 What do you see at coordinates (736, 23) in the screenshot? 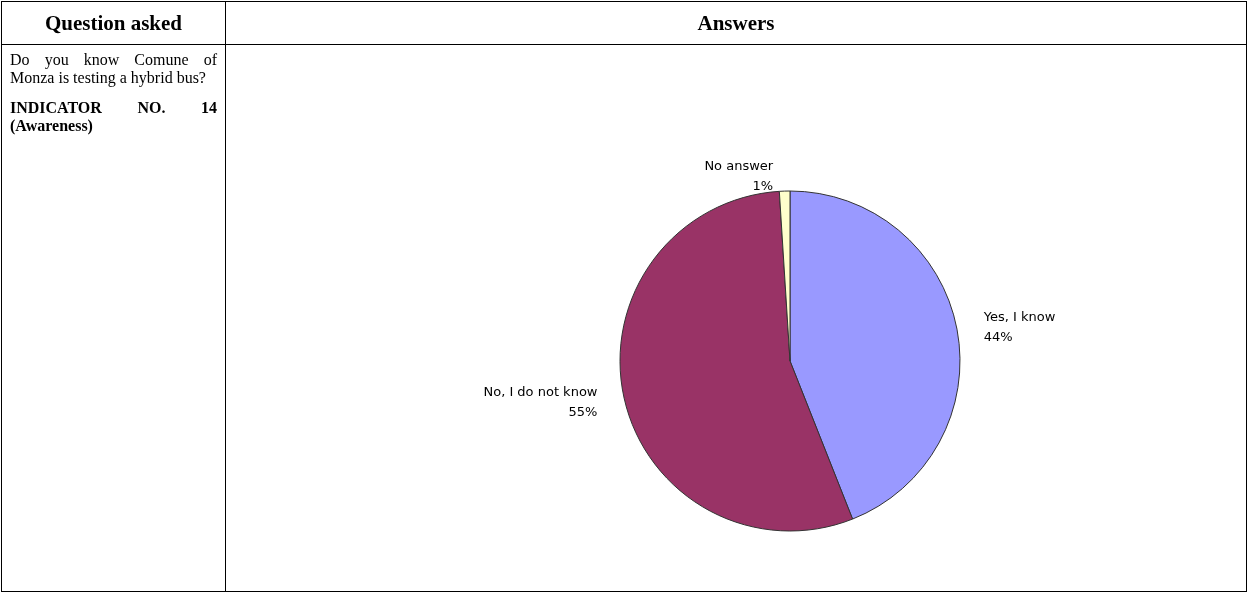
I see `text: Answers` at bounding box center [736, 23].